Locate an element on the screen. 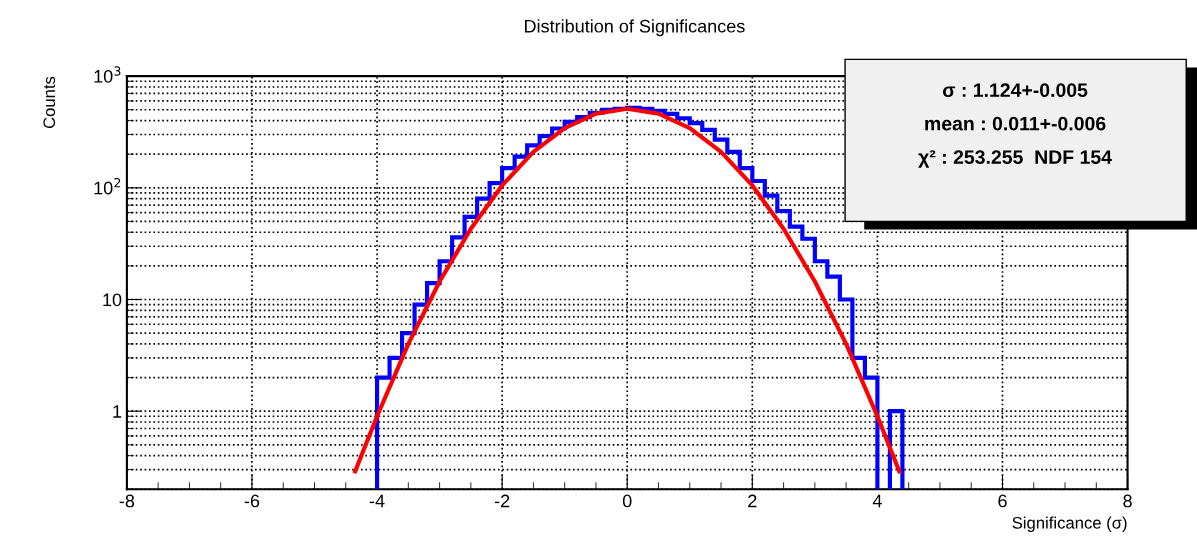 This screenshot has width=1197, height=540. annotation: mean : 0.011+-0.006 is located at coordinates (1015, 123).